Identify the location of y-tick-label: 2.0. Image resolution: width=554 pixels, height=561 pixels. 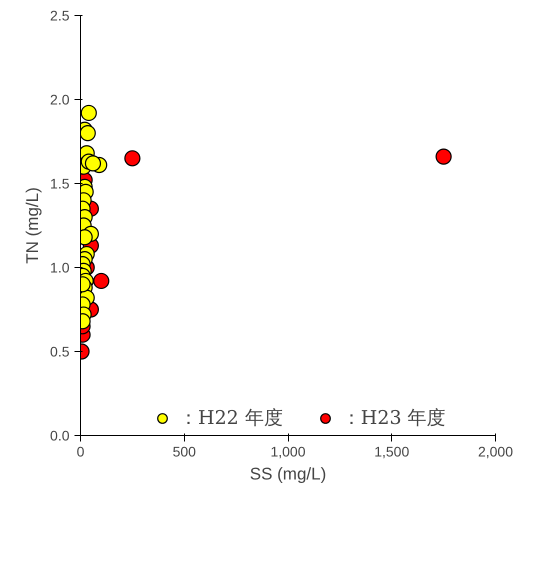
(60, 100).